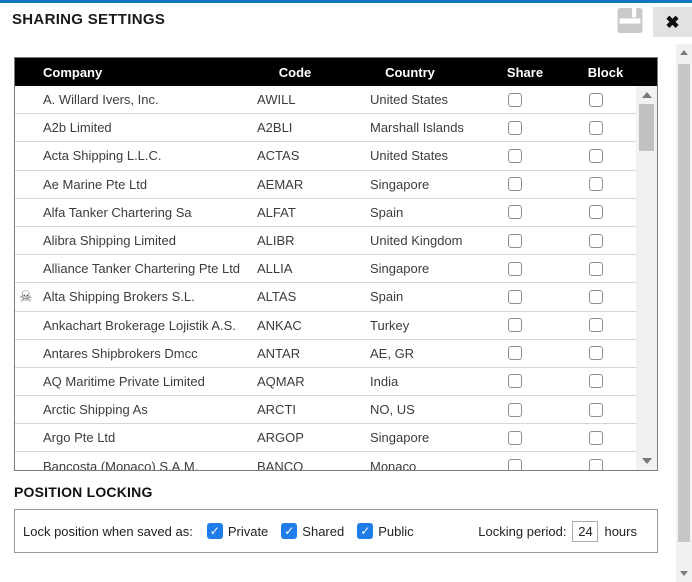  What do you see at coordinates (393, 464) in the screenshot?
I see `country-cell: Monaco` at bounding box center [393, 464].